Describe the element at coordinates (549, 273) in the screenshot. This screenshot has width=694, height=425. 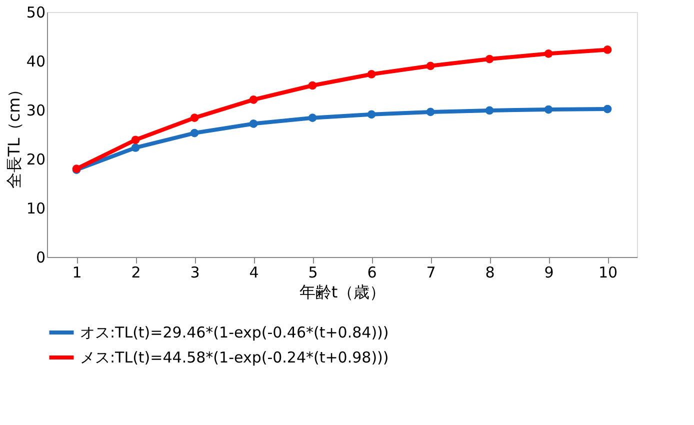
I see `x-tick-label: 9` at that location.